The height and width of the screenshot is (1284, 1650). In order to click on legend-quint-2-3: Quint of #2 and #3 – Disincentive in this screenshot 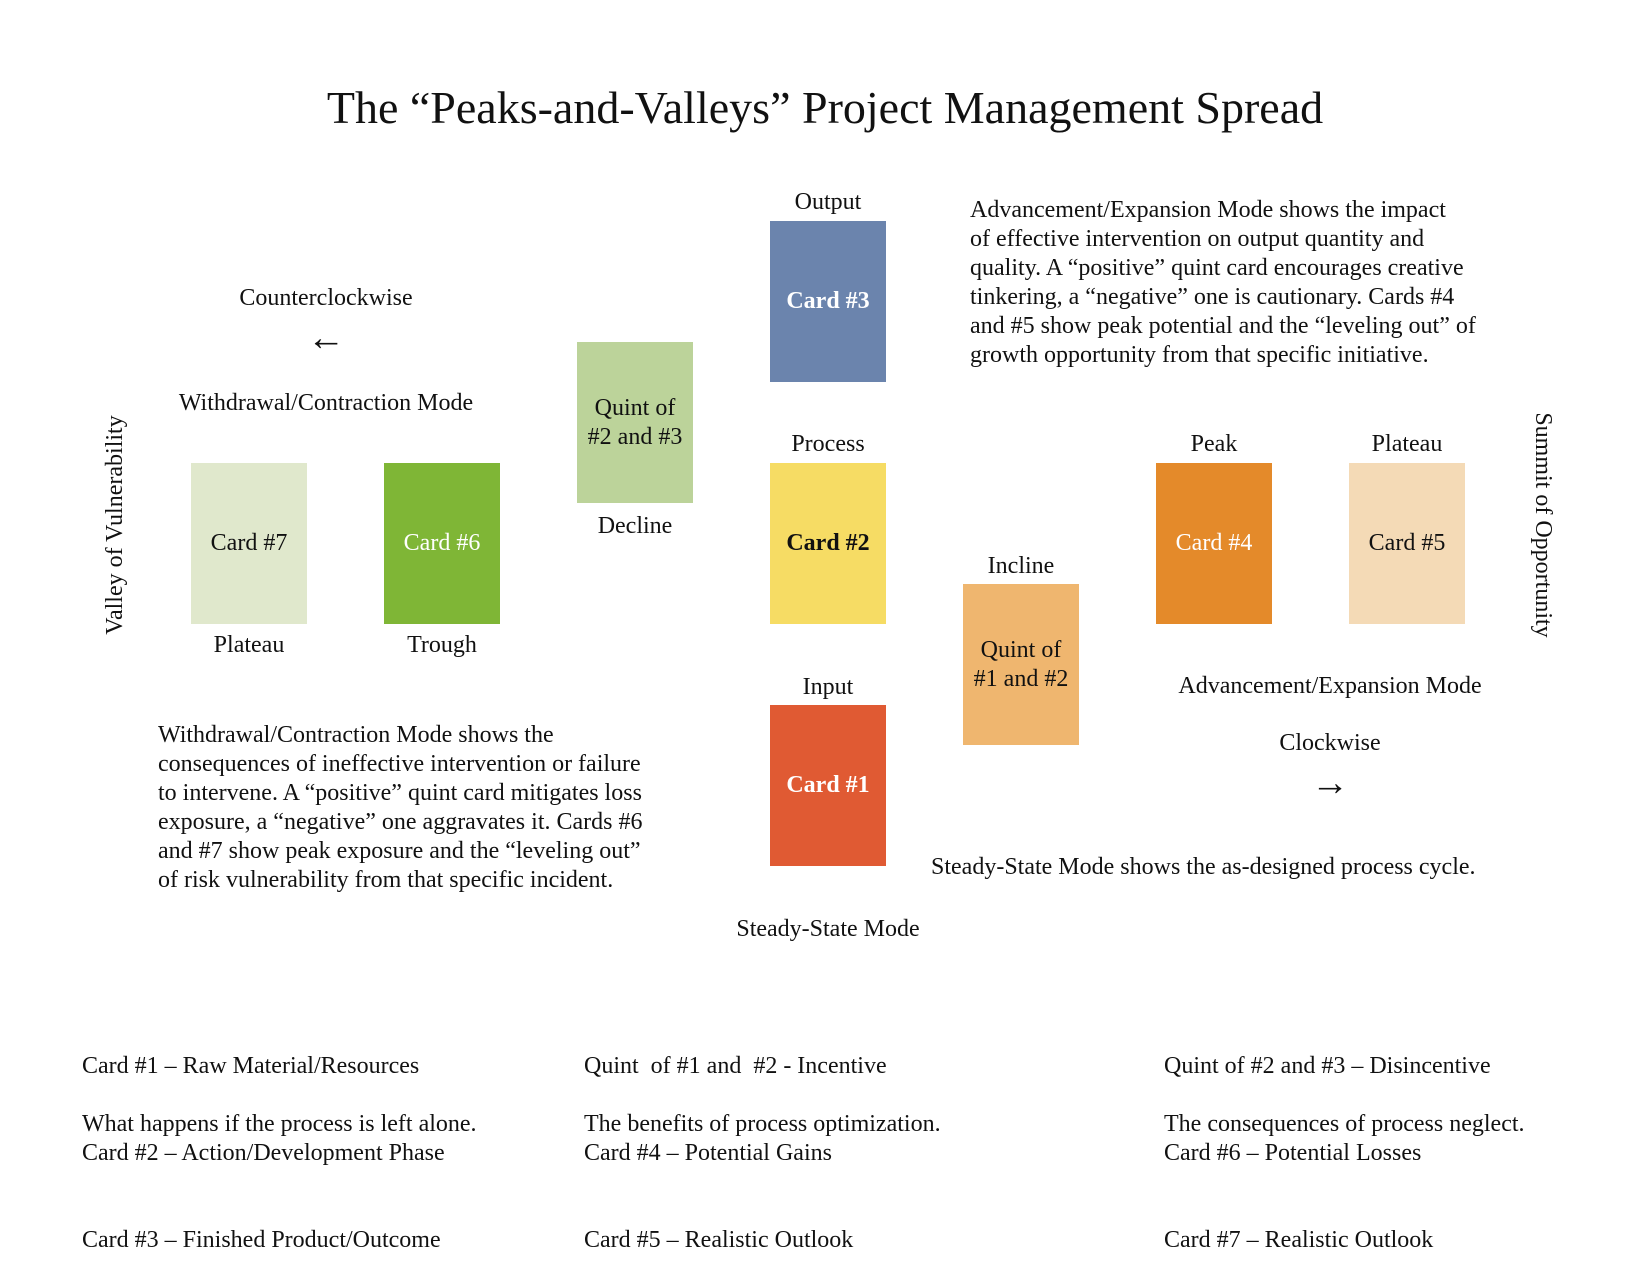, I will do `click(1327, 1066)`.